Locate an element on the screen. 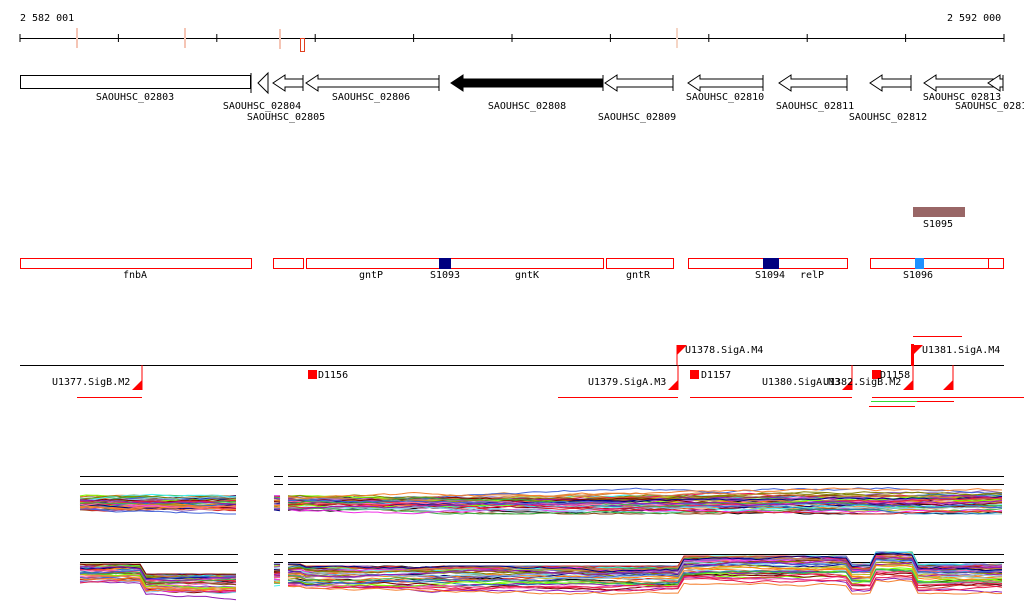 This screenshot has height=611, width=1024. ruler-start-label: 2 582 001 is located at coordinates (47, 18).